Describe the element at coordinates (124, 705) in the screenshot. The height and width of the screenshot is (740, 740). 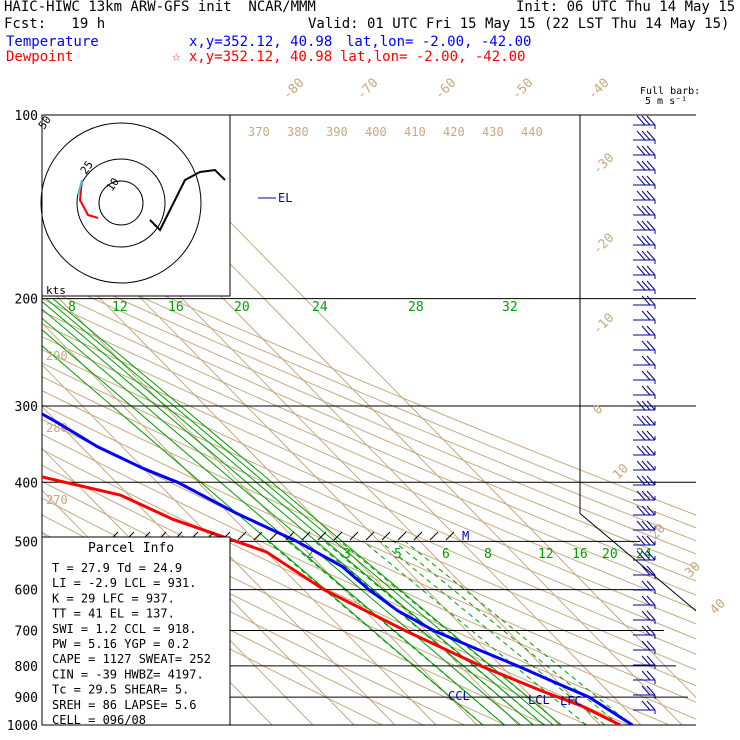
I see `parcel-info-row: SREH = 86 LAPSE= 5.6` at that location.